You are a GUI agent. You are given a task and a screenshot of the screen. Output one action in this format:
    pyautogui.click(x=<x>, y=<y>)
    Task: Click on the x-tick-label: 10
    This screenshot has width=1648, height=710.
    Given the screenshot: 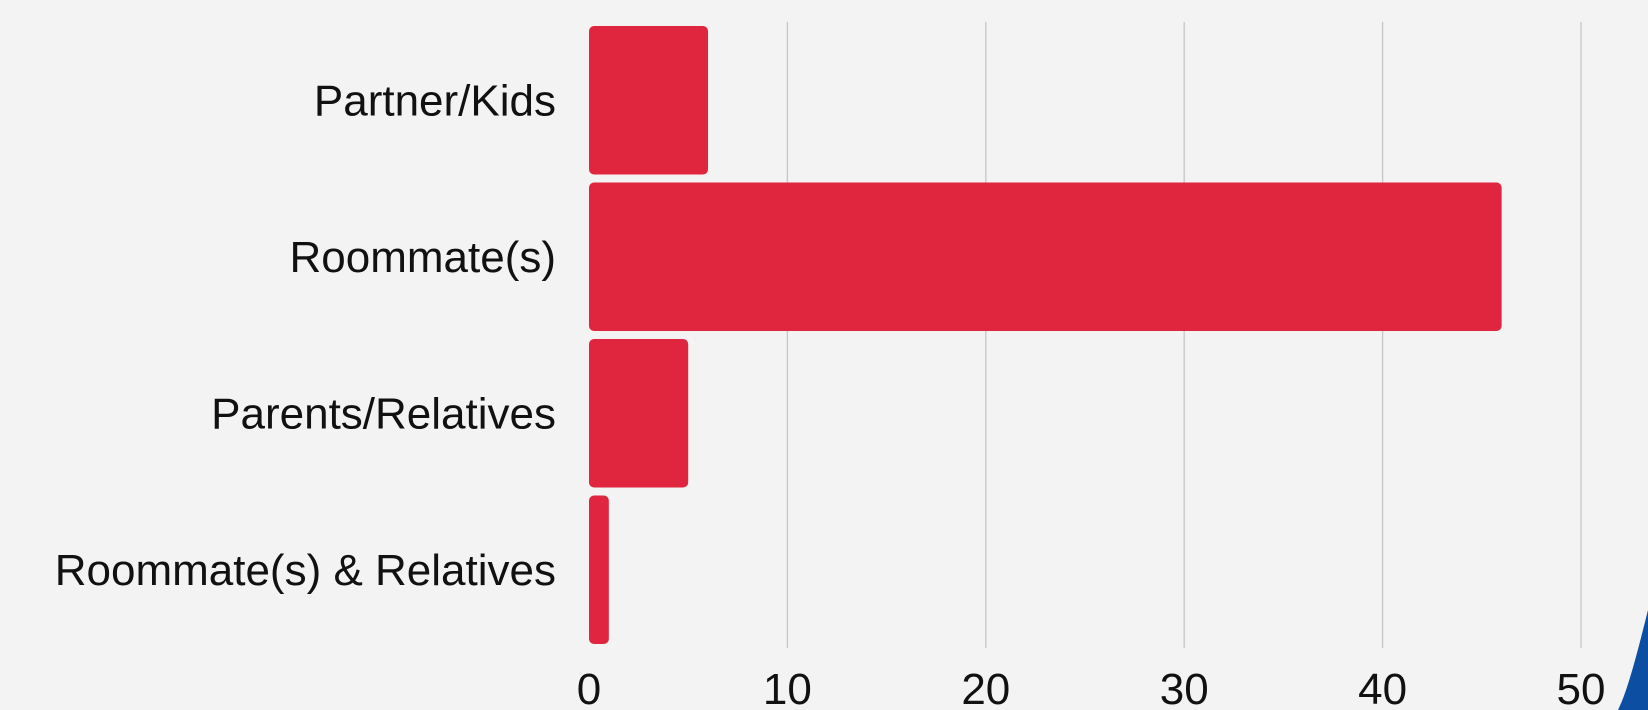 What is the action you would take?
    pyautogui.click(x=787, y=687)
    